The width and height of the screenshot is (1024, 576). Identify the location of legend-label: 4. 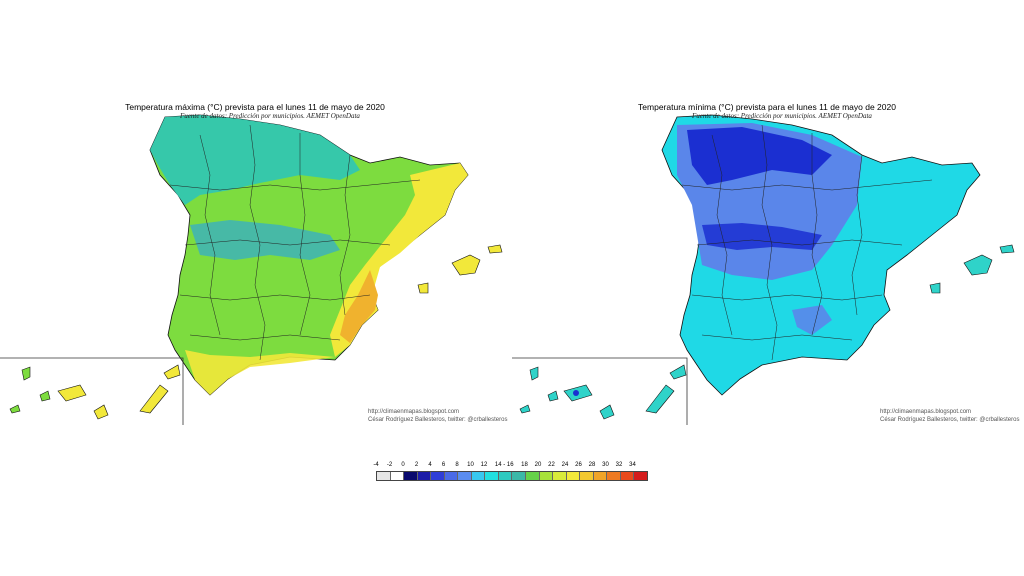
(430, 465).